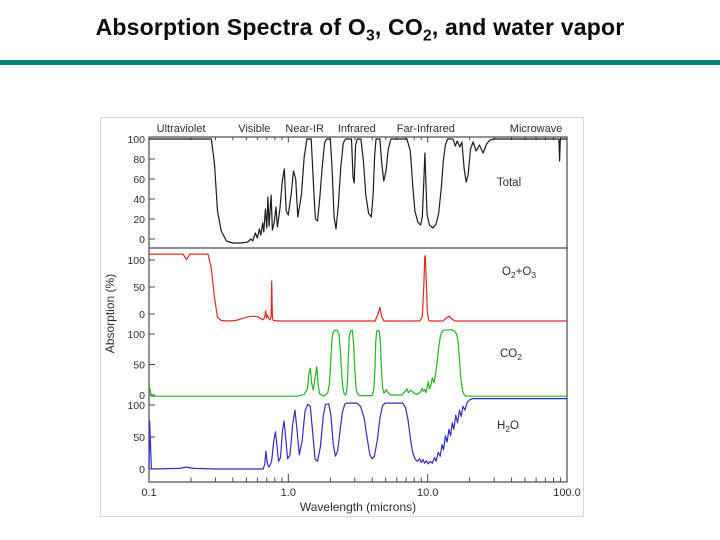 This screenshot has width=720, height=540. What do you see at coordinates (357, 363) in the screenshot?
I see `series-co2` at bounding box center [357, 363].